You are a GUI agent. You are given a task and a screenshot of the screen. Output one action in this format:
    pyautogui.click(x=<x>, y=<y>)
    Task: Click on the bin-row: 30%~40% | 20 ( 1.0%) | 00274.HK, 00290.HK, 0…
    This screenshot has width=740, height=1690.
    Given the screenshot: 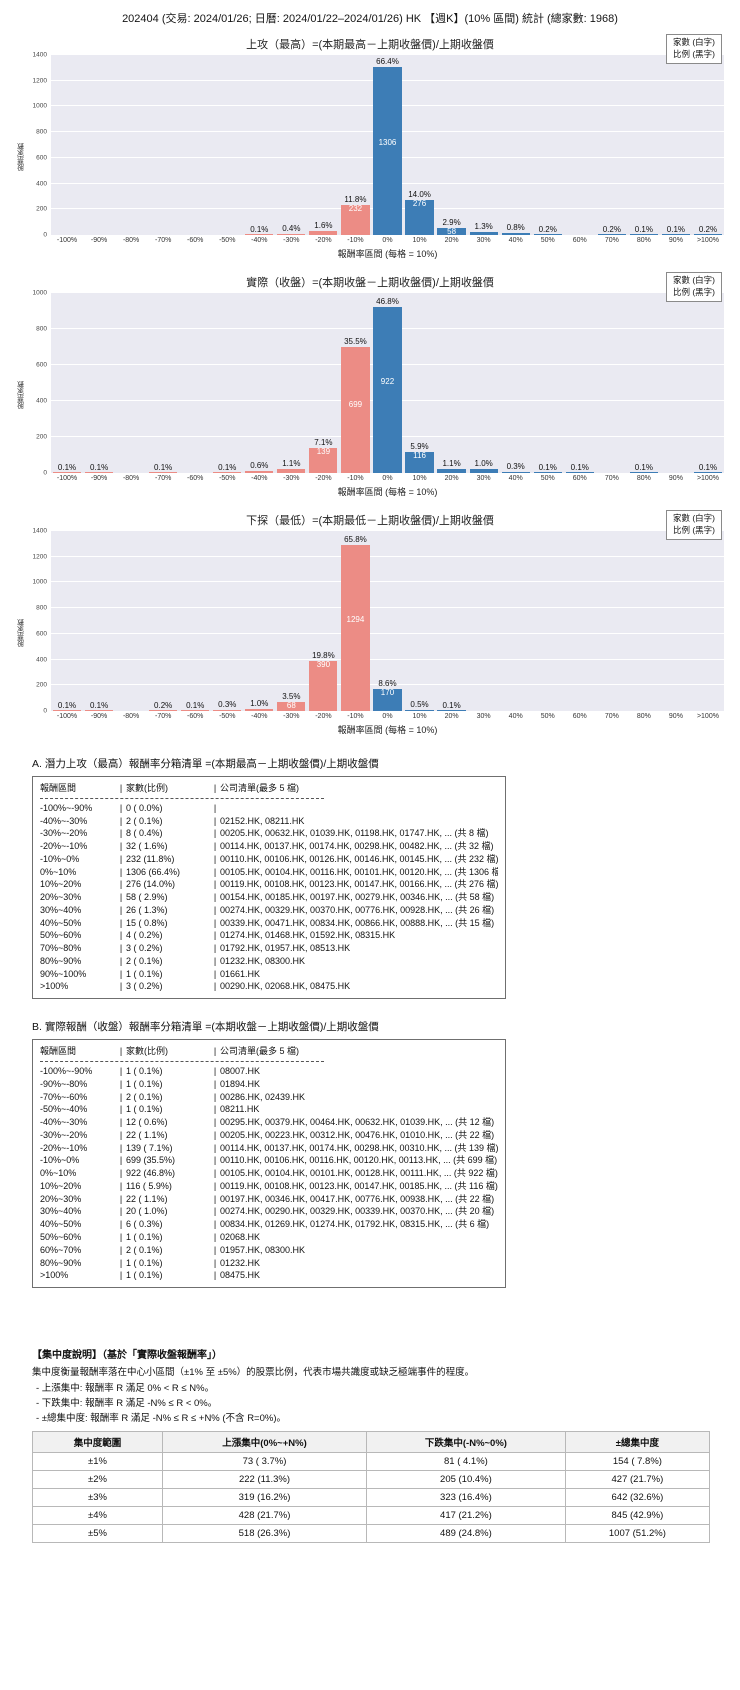 What is the action you would take?
    pyautogui.click(x=267, y=1211)
    